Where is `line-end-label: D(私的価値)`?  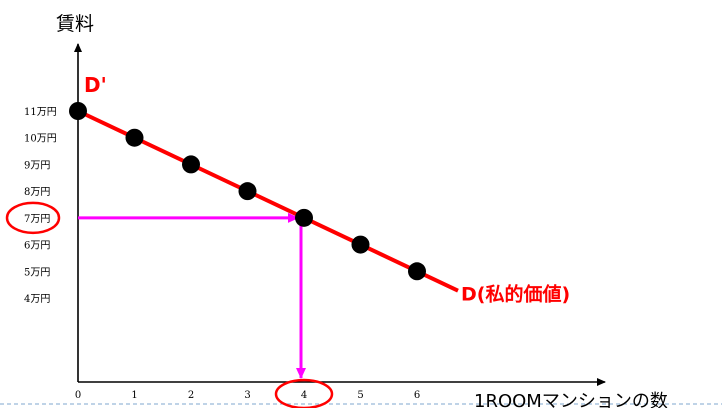 line-end-label: D(私的価値) is located at coordinates (515, 294).